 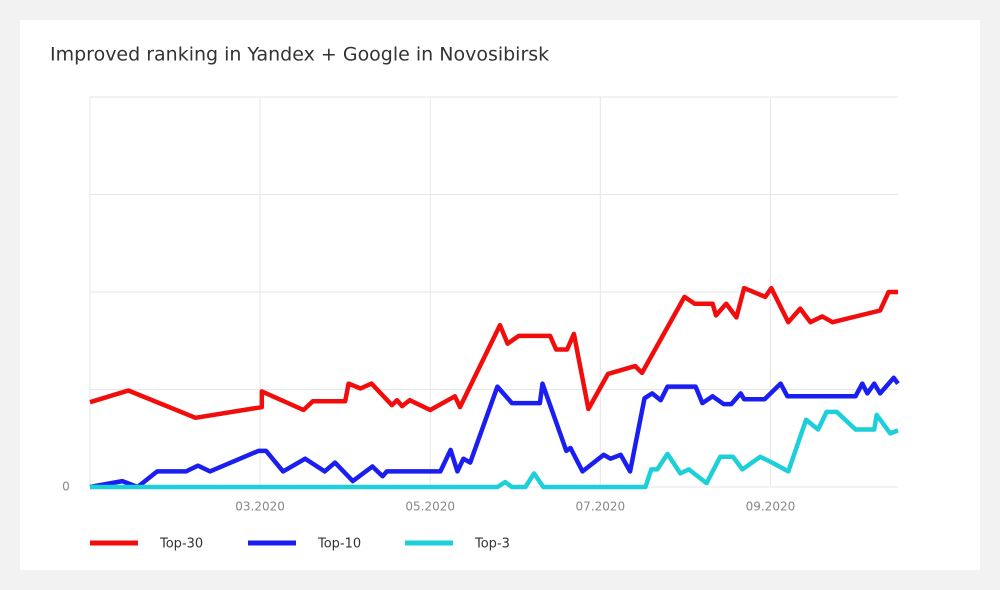 I want to click on x-tick-label: 07.2020, so click(x=601, y=507).